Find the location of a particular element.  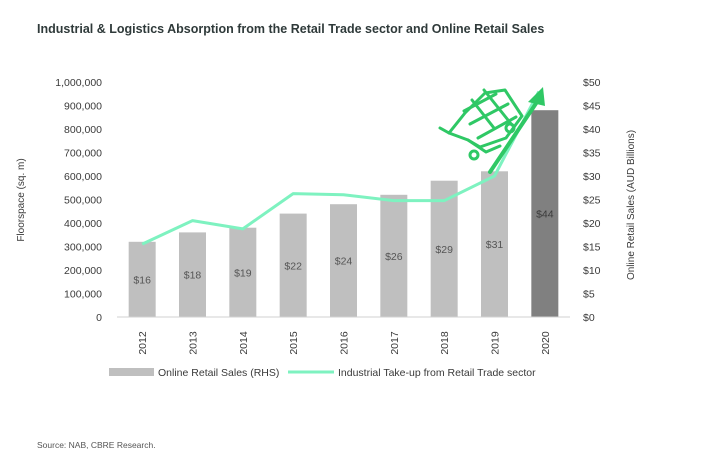

trend-arrow is located at coordinates (516, 130).